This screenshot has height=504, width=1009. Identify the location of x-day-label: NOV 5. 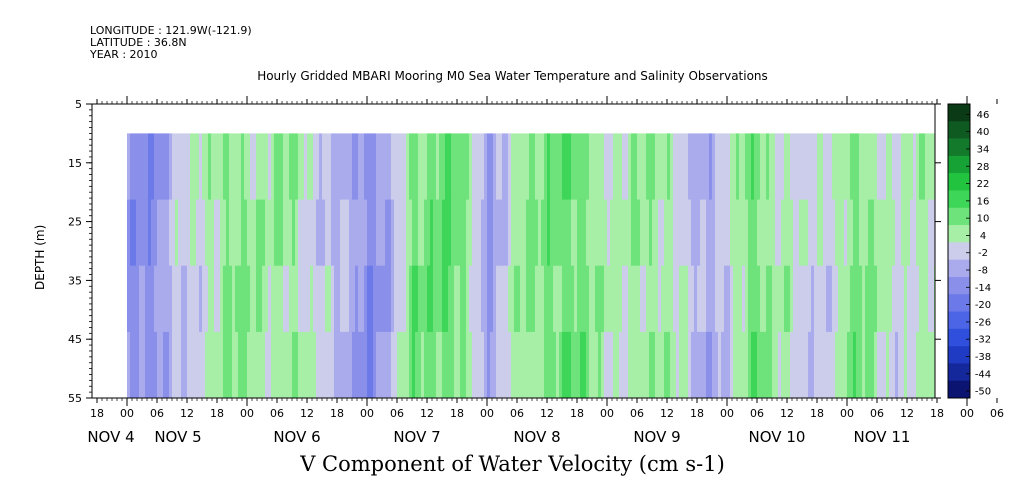
(177, 437).